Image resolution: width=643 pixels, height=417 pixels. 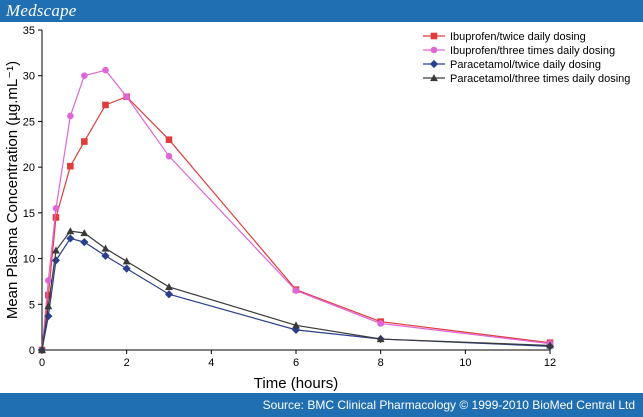 What do you see at coordinates (465, 363) in the screenshot?
I see `x-tick-label: 10` at bounding box center [465, 363].